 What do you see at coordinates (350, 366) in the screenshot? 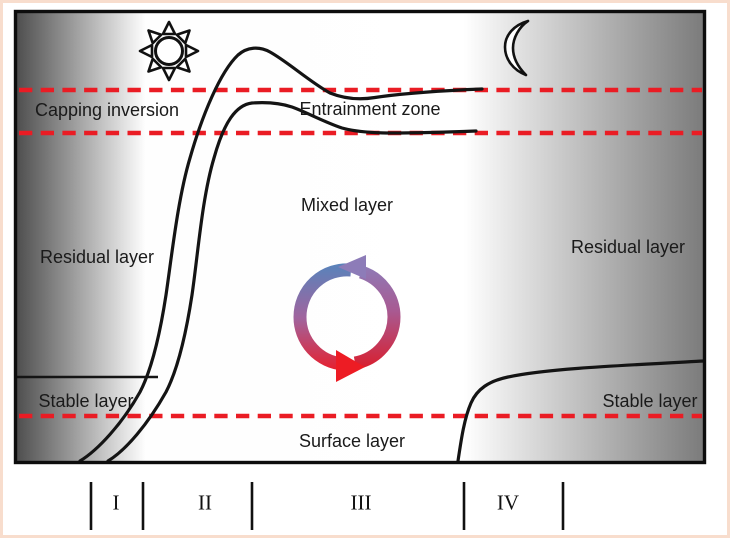
I see `circulation-red-arrowhead` at bounding box center [350, 366].